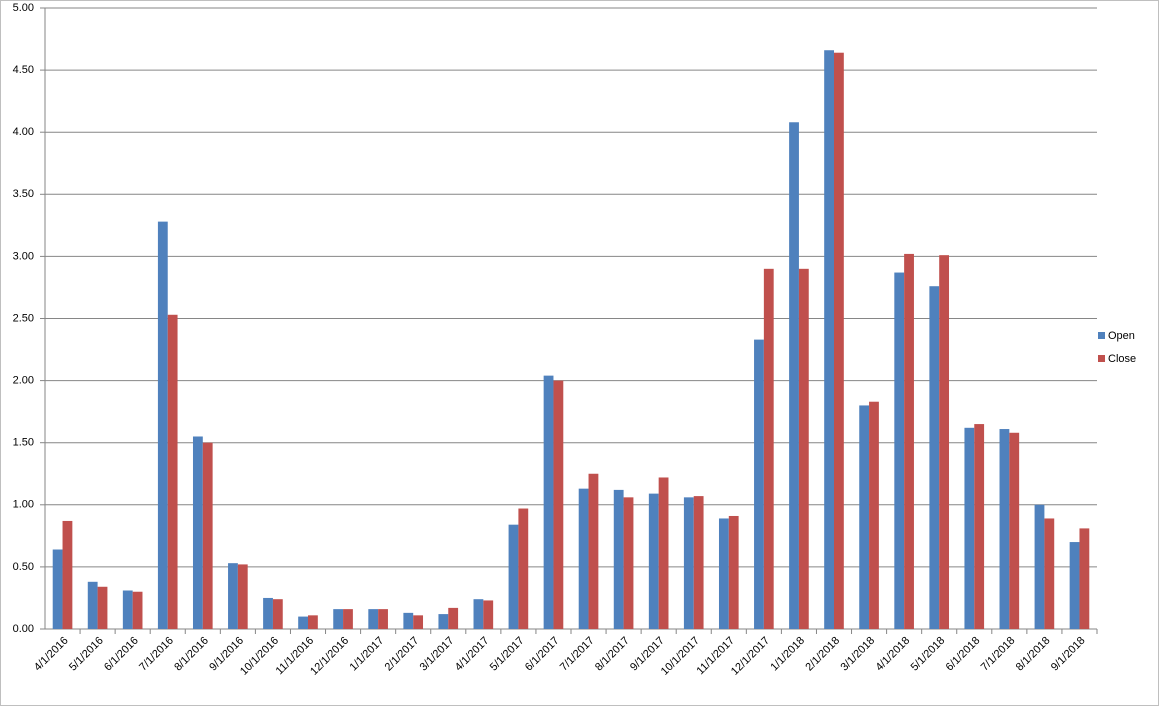 The height and width of the screenshot is (706, 1159). Describe the element at coordinates (23, 567) in the screenshot. I see `y-tick-label: 0.50` at that location.